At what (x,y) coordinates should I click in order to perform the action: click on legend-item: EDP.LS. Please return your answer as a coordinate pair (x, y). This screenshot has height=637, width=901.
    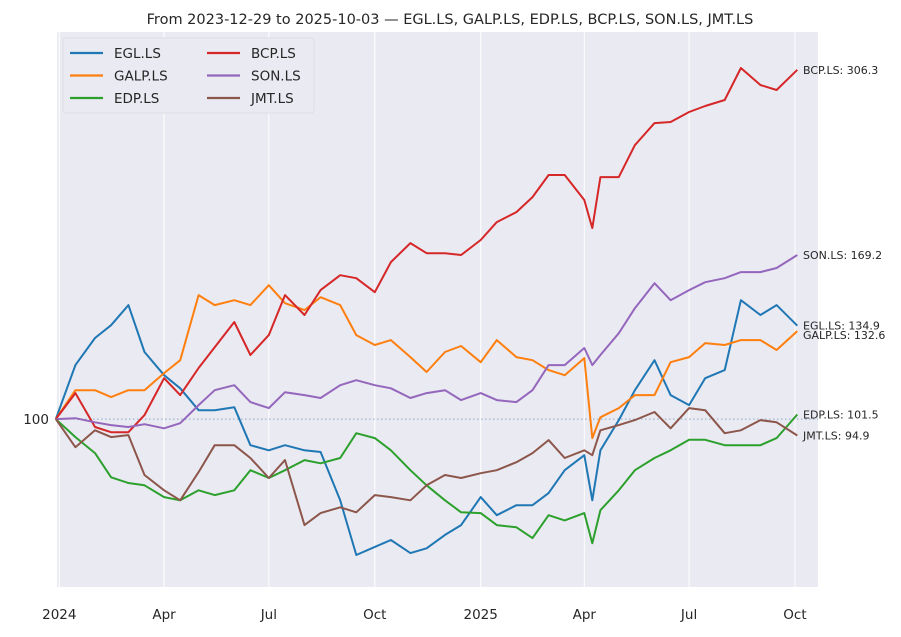
    Looking at the image, I should click on (114, 99).